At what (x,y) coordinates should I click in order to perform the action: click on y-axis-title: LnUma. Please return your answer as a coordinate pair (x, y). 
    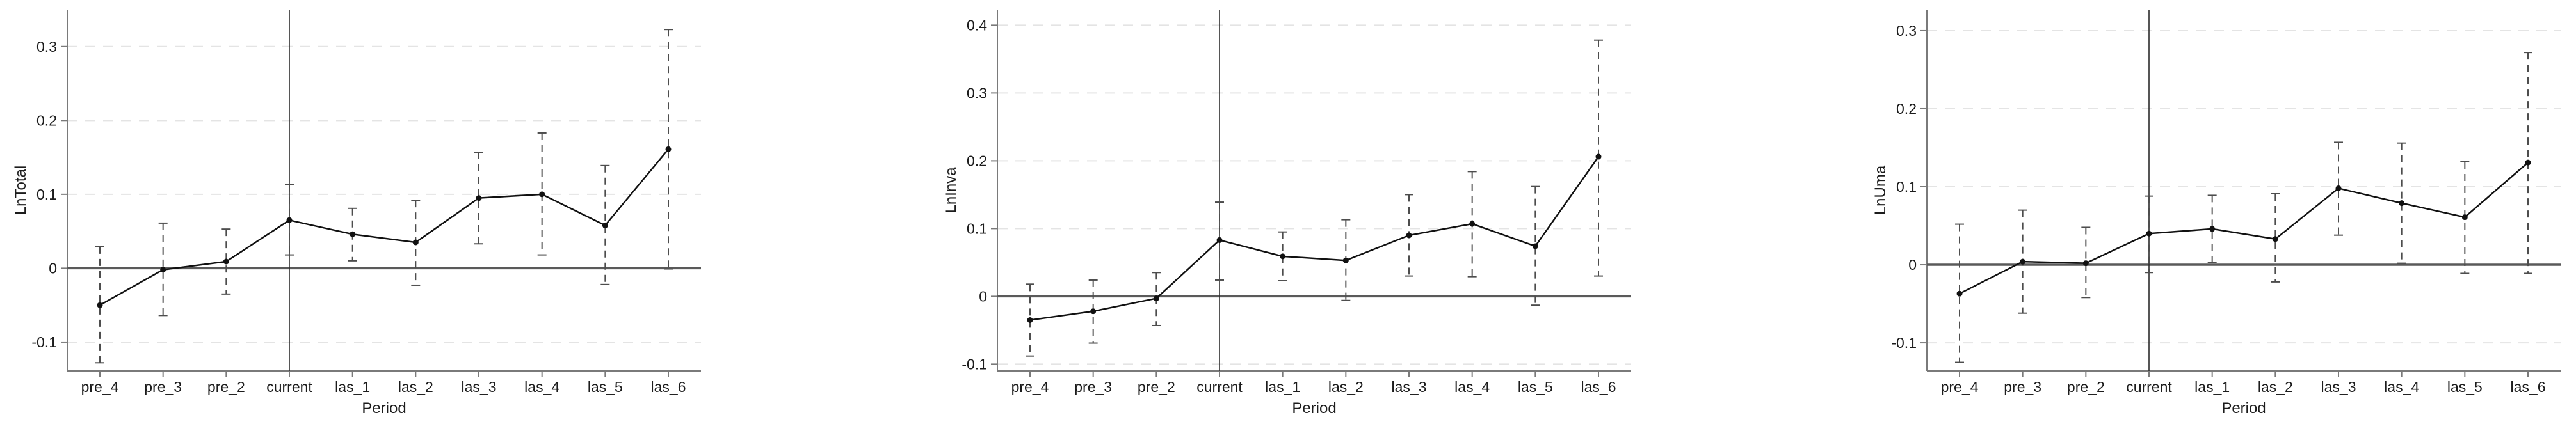
    Looking at the image, I should click on (1880, 190).